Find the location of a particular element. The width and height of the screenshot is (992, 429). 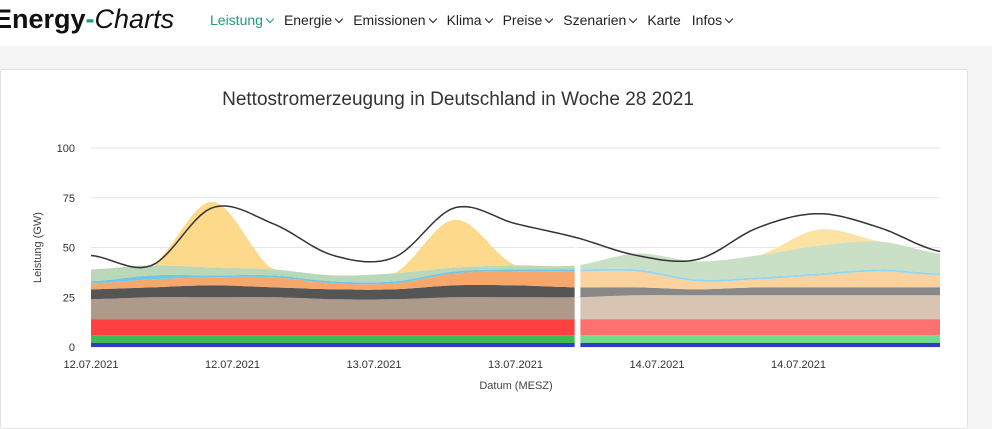

menu-emissionen: Emissionen is located at coordinates (395, 20).